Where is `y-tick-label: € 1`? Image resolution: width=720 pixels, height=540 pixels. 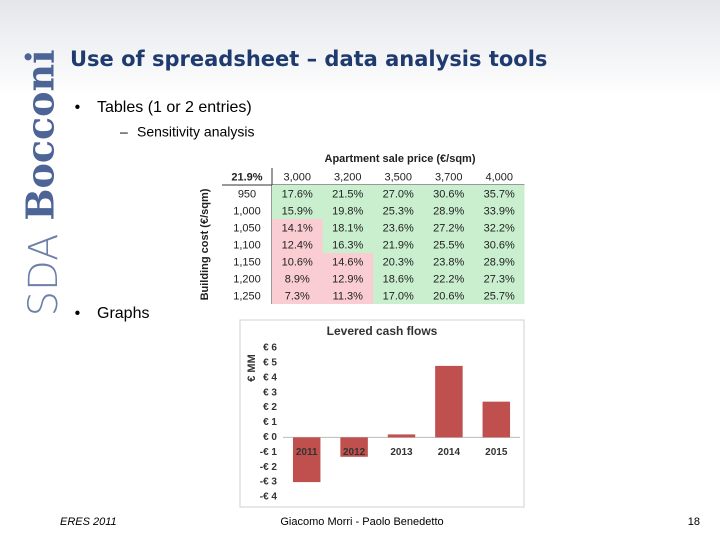 y-tick-label: € 1 is located at coordinates (270, 422).